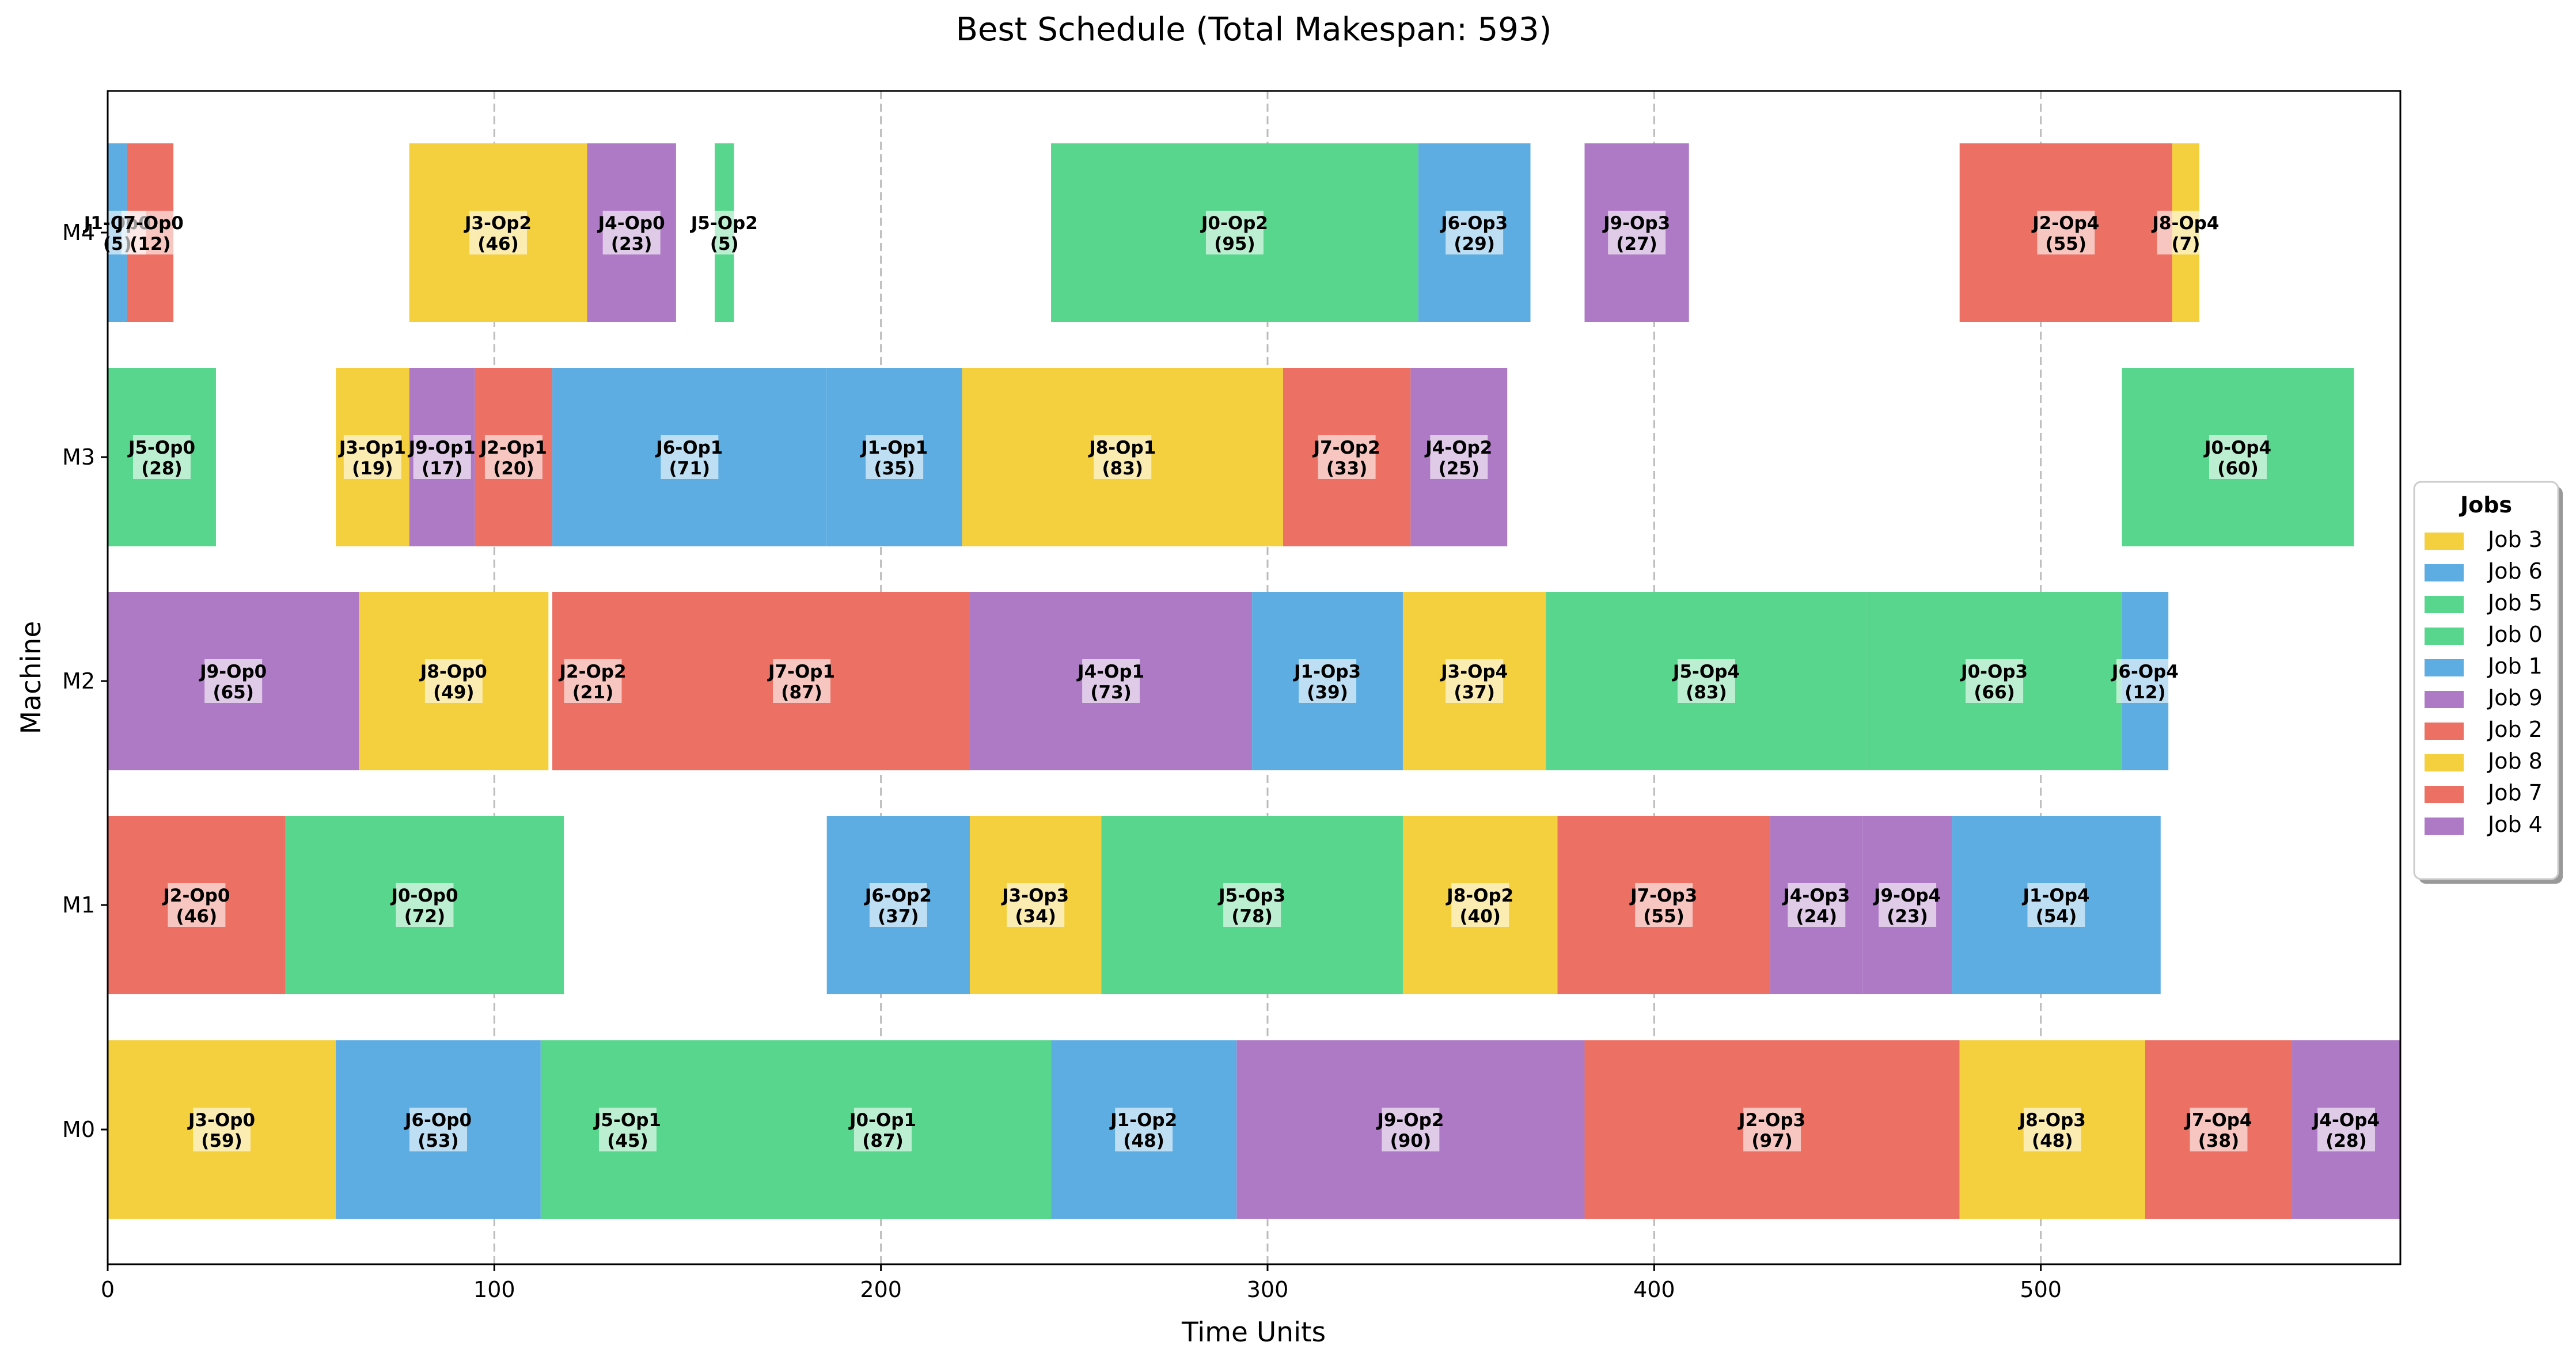  Describe the element at coordinates (494, 1290) in the screenshot. I see `x-tick-label: 100` at that location.